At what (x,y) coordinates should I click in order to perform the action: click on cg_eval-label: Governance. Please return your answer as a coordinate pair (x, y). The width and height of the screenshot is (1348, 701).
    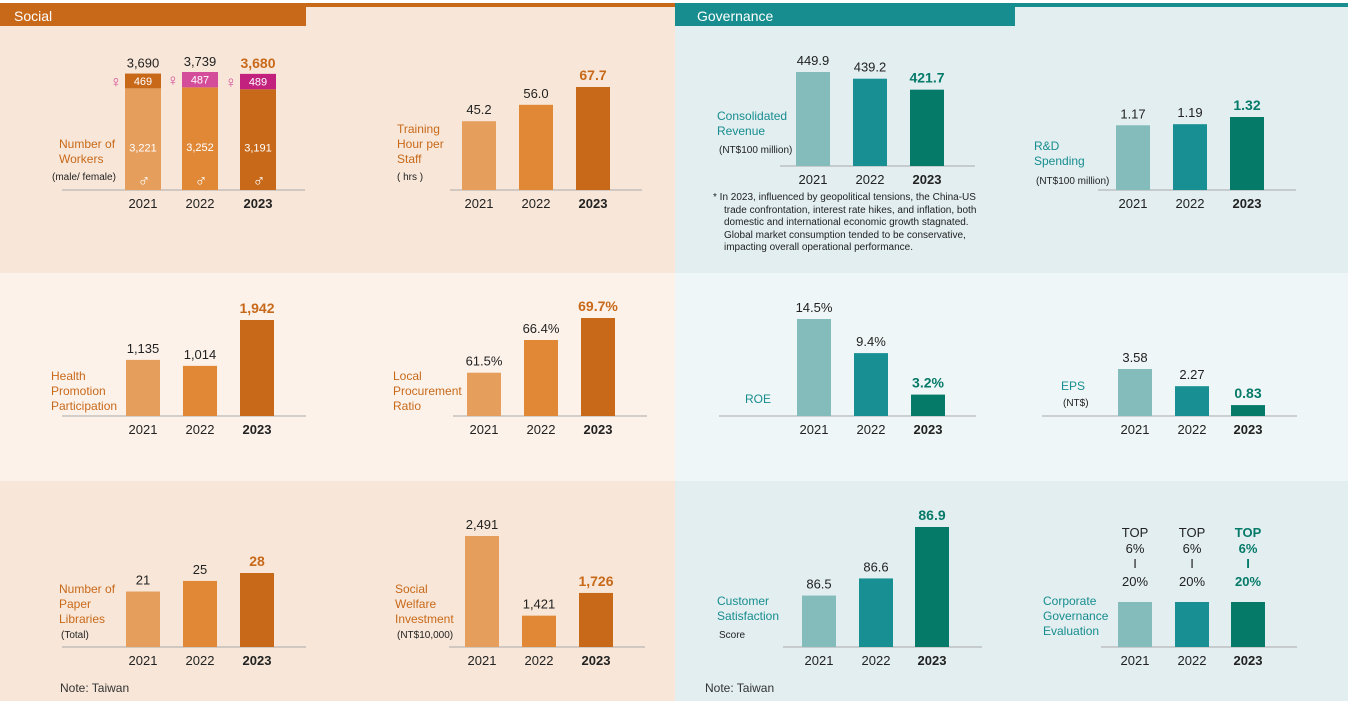
    Looking at the image, I should click on (1076, 616).